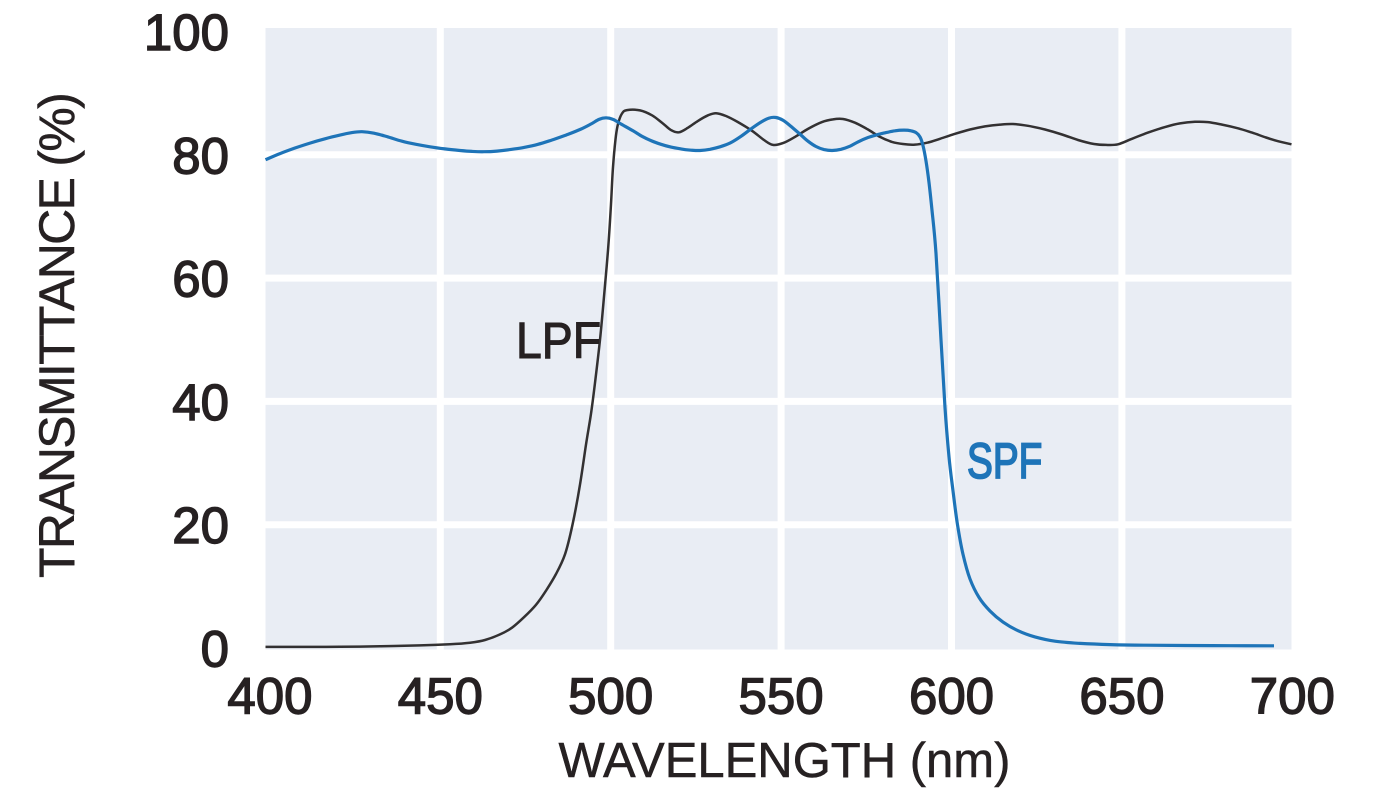 This screenshot has height=805, width=1383. I want to click on svg-text: 700, so click(1292, 696).